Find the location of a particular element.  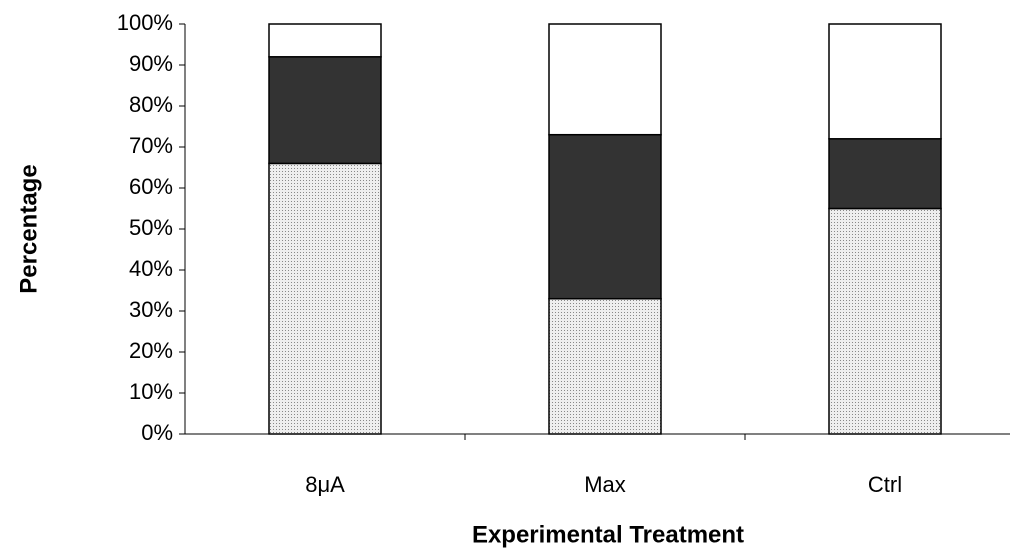

y-tick-label: 80% is located at coordinates (151, 104).